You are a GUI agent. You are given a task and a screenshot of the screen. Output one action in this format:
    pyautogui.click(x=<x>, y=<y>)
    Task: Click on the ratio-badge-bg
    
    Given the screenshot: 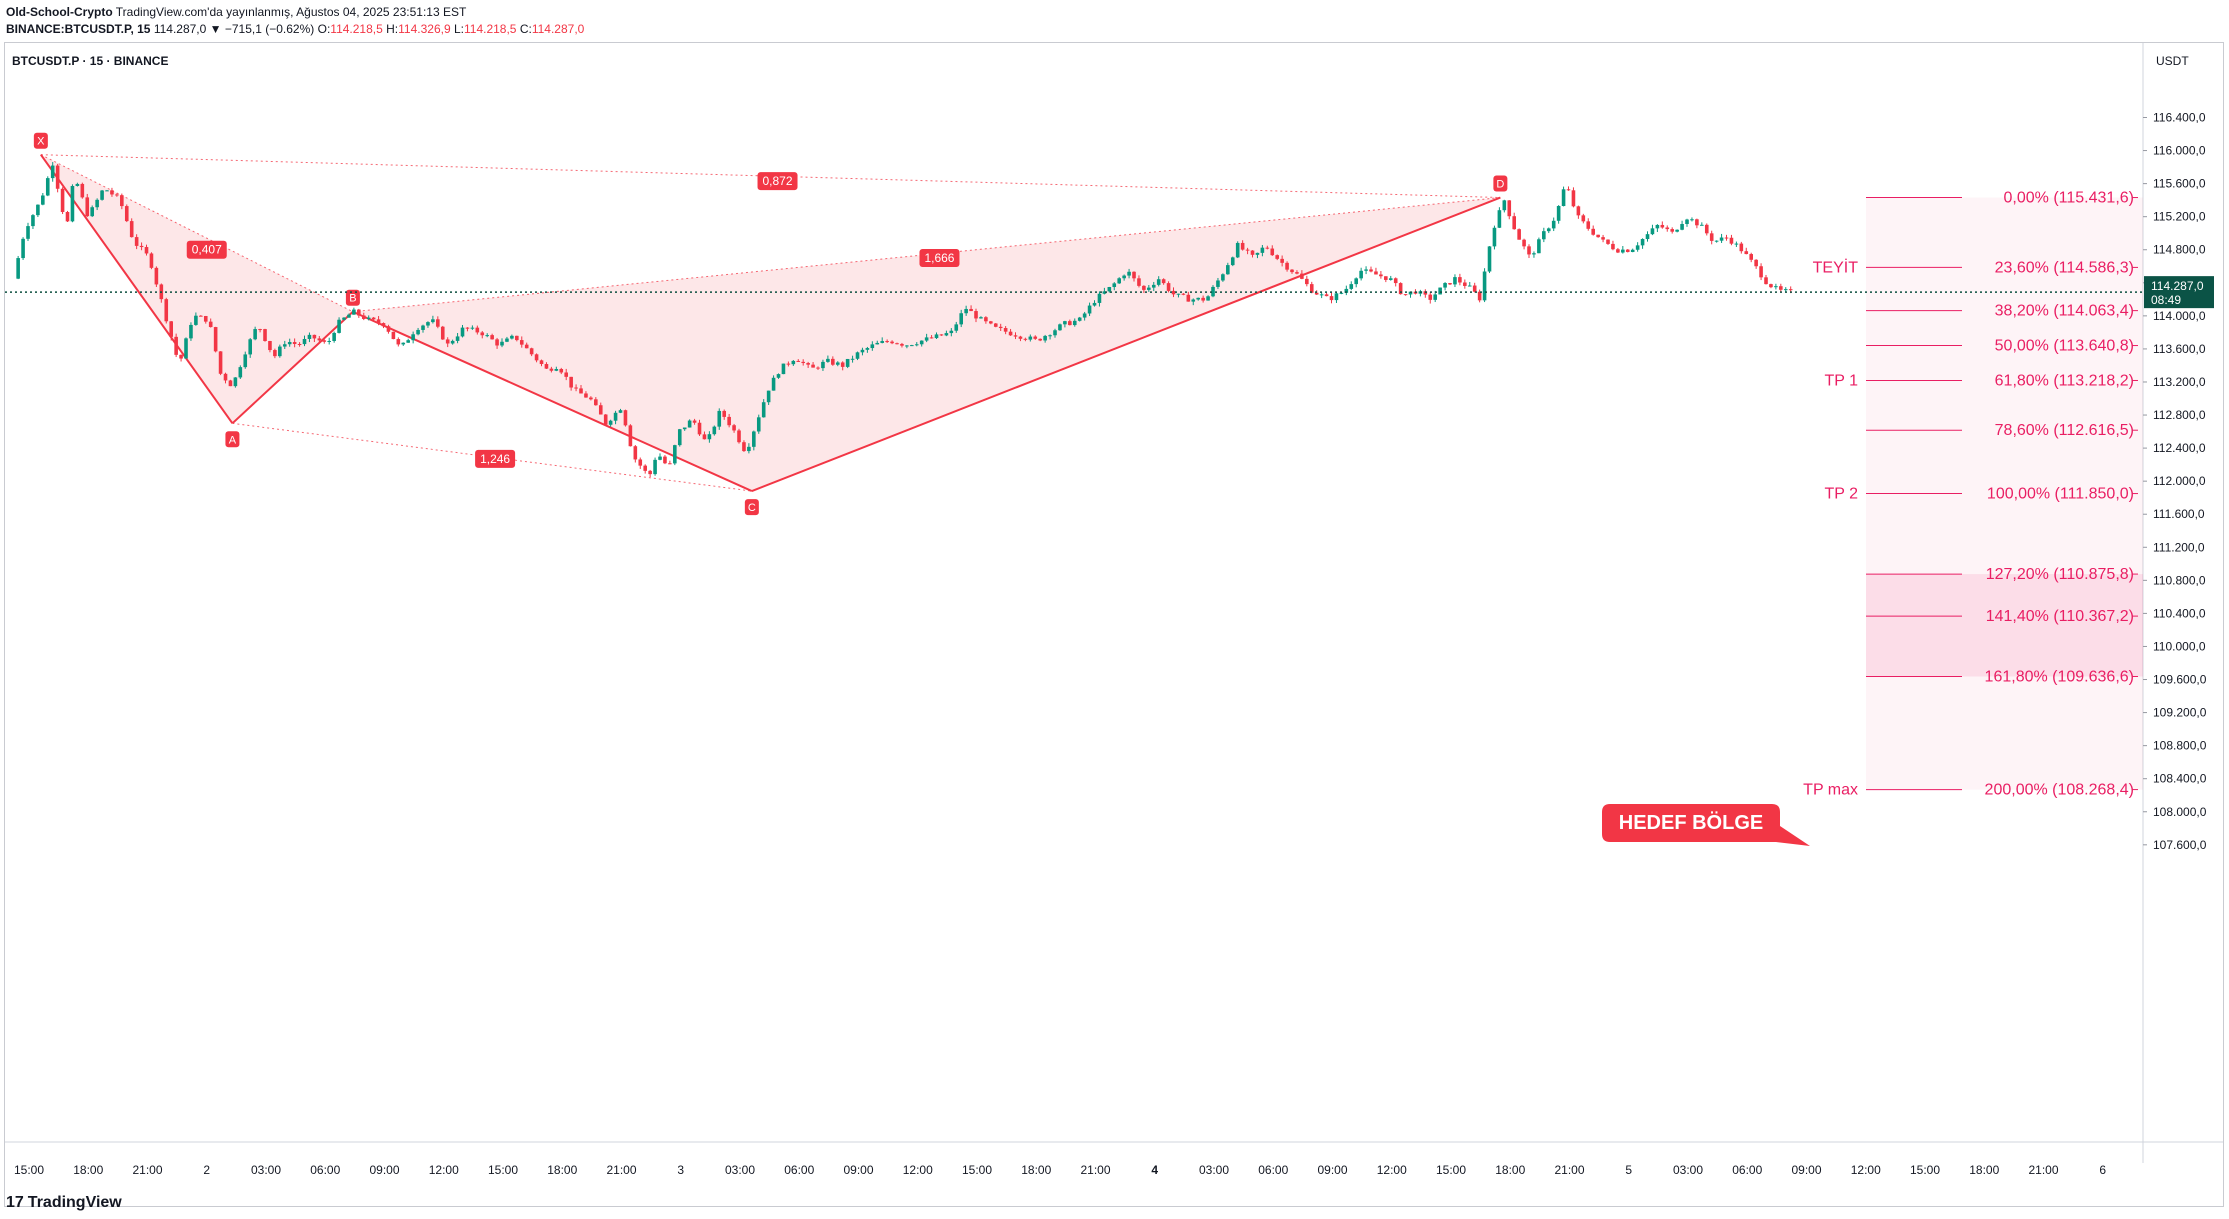 What is the action you would take?
    pyautogui.click(x=777, y=181)
    